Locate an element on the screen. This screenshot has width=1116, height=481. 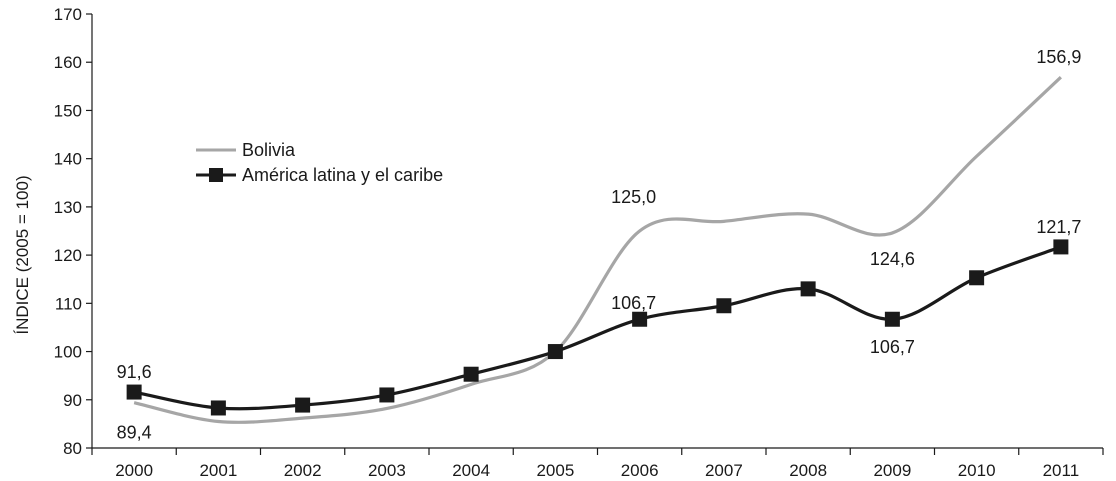
data-label: 156,9 is located at coordinates (1058, 57).